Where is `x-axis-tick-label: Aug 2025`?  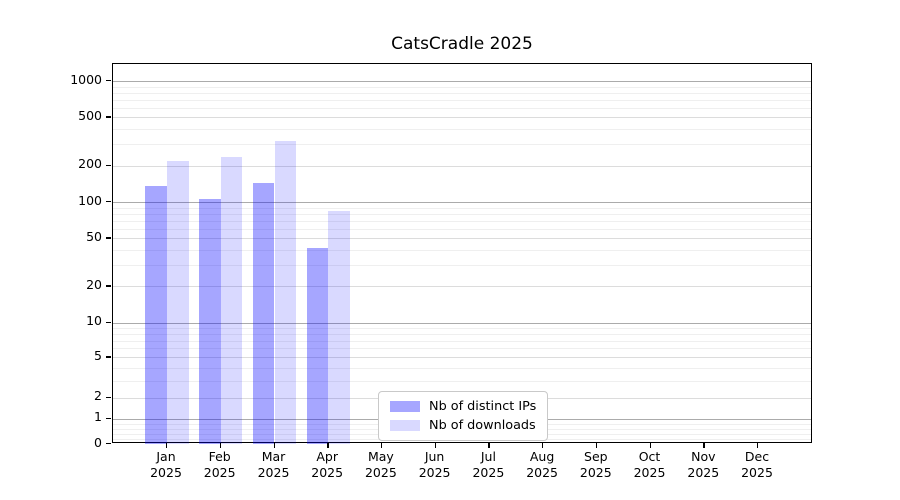 x-axis-tick-label: Aug 2025 is located at coordinates (542, 464).